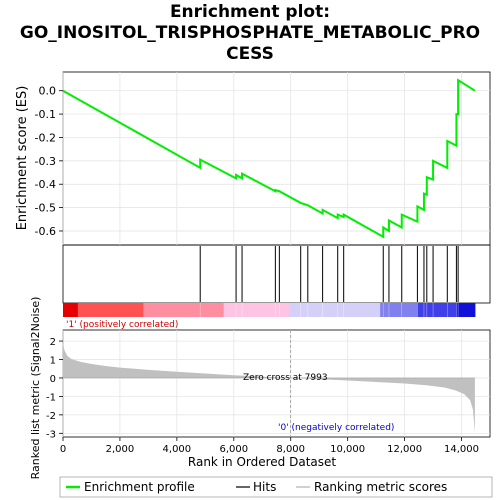 Image resolution: width=500 pixels, height=500 pixels. What do you see at coordinates (290, 449) in the screenshot?
I see `x-tick-label-4: 8,000` at bounding box center [290, 449].